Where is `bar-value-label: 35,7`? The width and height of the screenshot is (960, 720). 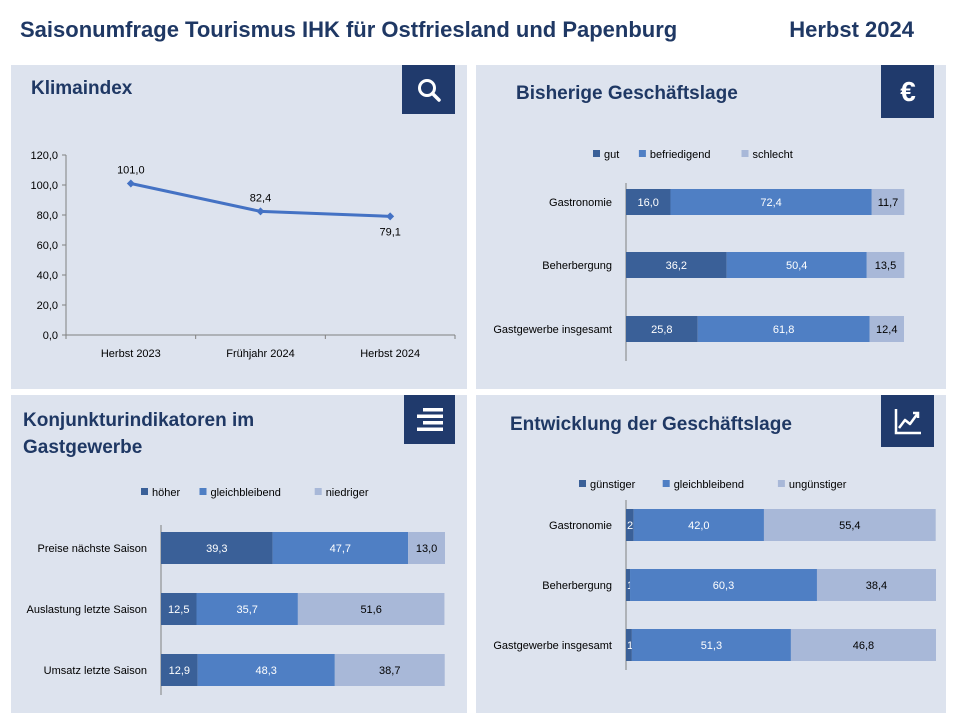
bar-value-label: 35,7 is located at coordinates (246, 610).